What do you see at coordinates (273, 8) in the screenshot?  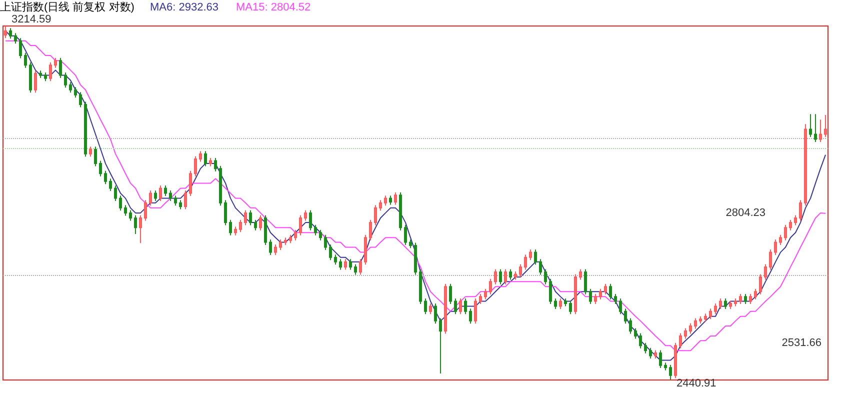 I see `text: MA15: 2804.52` at bounding box center [273, 8].